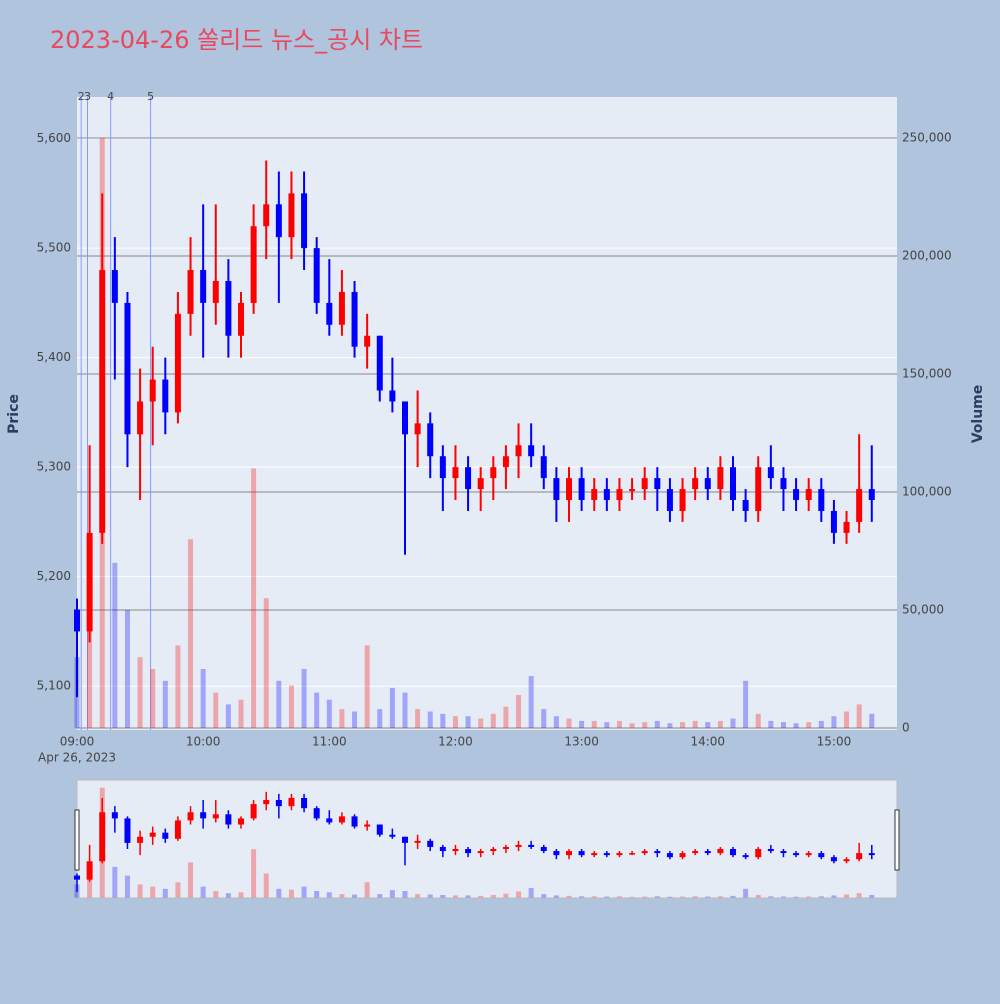 Image resolution: width=1000 pixels, height=1004 pixels. What do you see at coordinates (487, 839) in the screenshot?
I see `range-slider` at bounding box center [487, 839].